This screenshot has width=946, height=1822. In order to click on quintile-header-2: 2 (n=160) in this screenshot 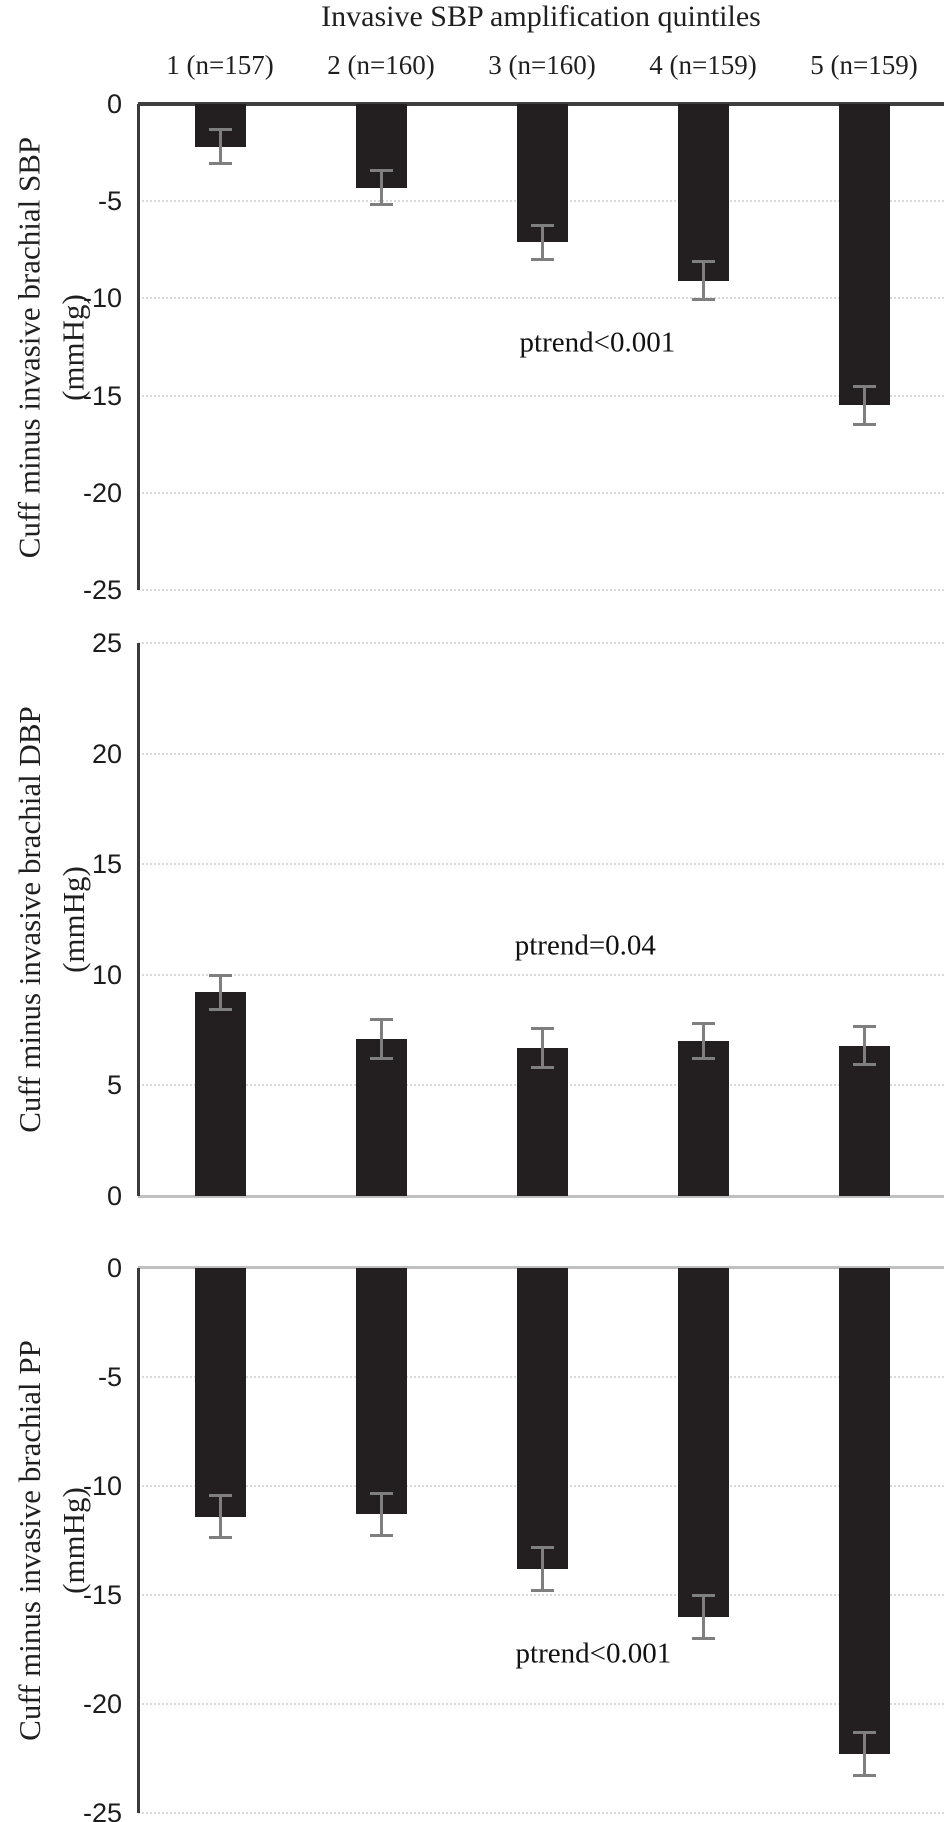, I will do `click(381, 65)`.